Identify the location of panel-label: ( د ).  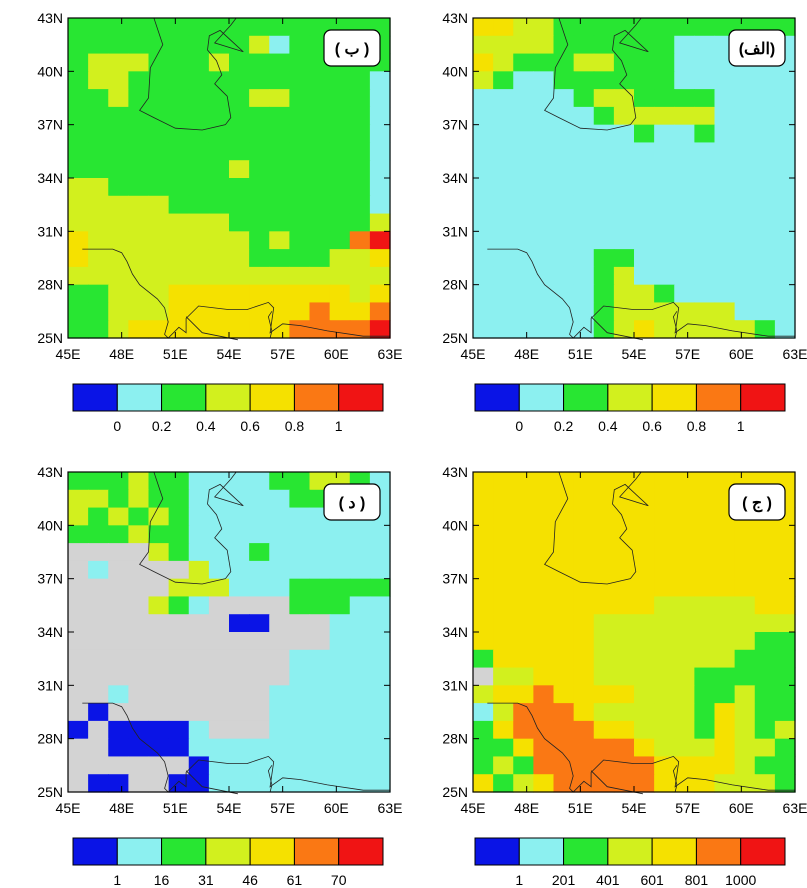
(352, 503).